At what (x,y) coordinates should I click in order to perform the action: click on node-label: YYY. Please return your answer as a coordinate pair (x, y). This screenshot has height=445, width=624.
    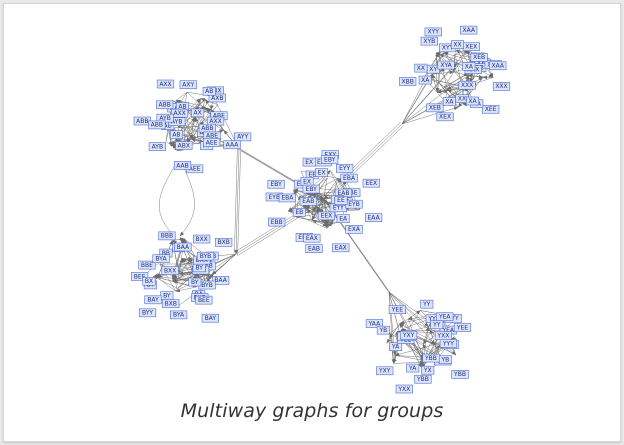
    Looking at the image, I should click on (448, 343).